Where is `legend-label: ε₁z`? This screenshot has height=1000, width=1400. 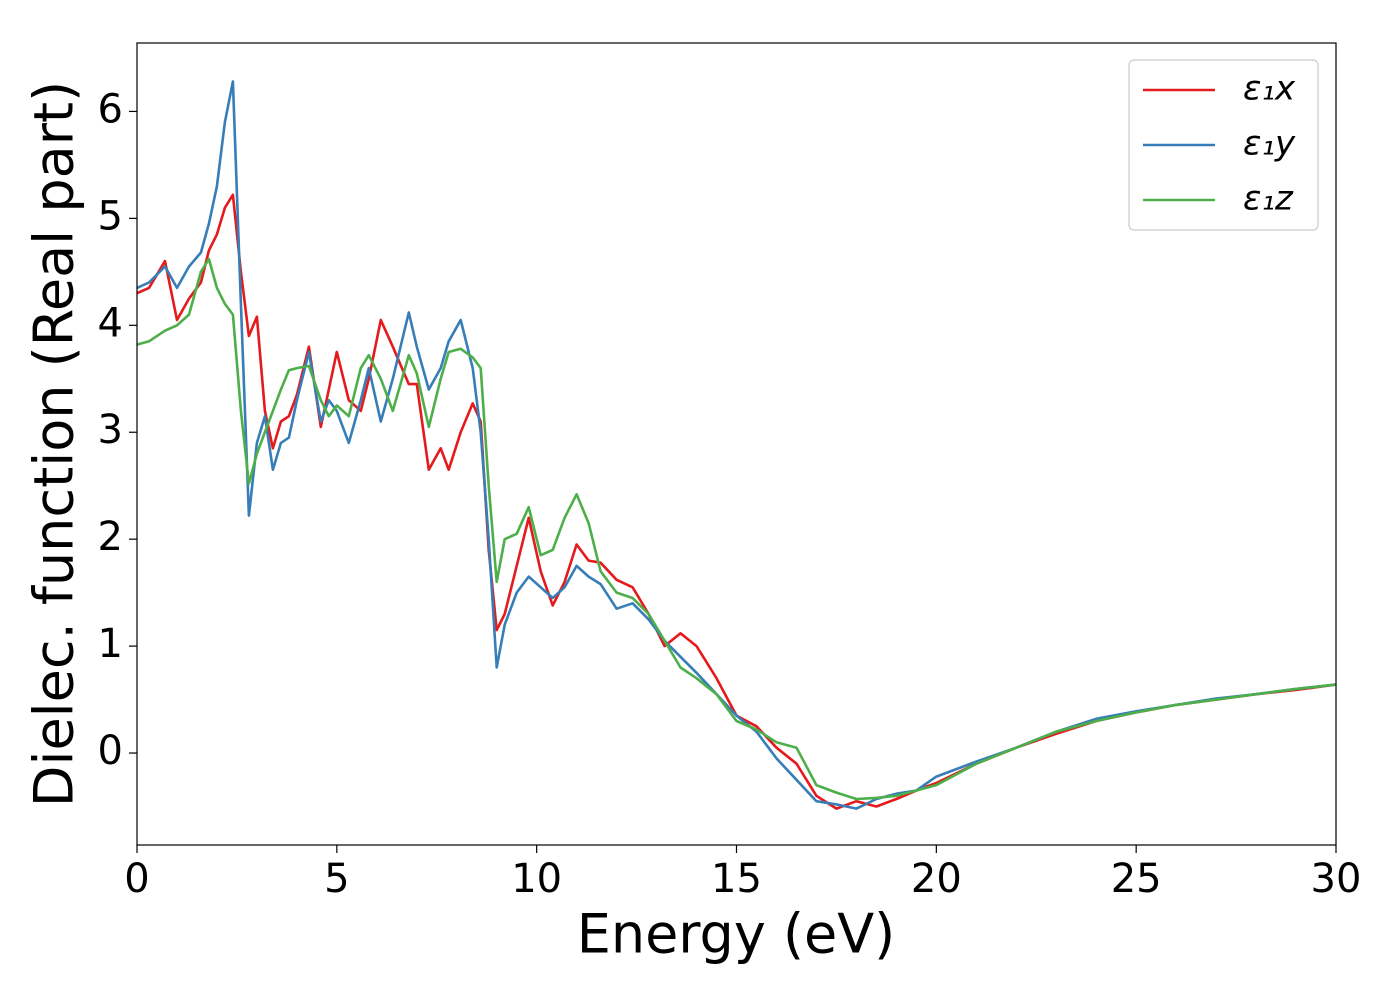
legend-label: ε₁z is located at coordinates (1268, 199).